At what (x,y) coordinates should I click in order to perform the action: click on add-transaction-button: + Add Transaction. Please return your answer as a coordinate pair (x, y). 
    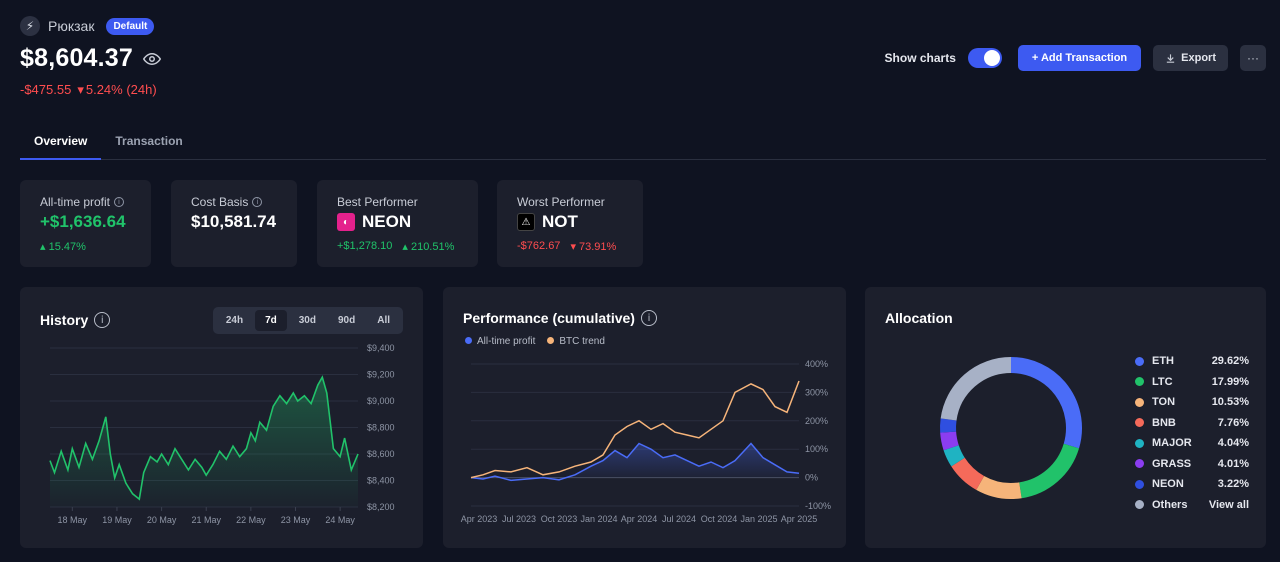
    Looking at the image, I should click on (1079, 58).